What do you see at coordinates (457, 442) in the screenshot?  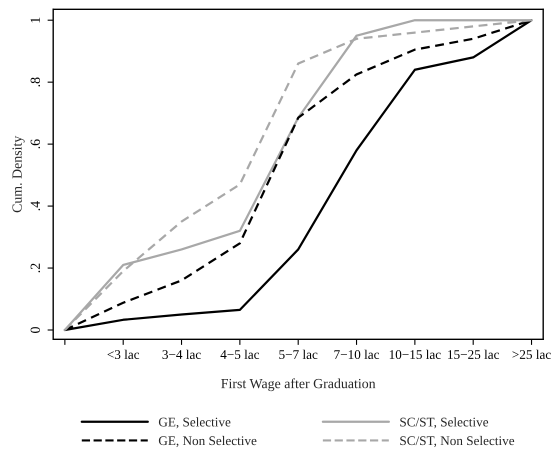 I see `legend-label: SC/ST, Non Selective` at bounding box center [457, 442].